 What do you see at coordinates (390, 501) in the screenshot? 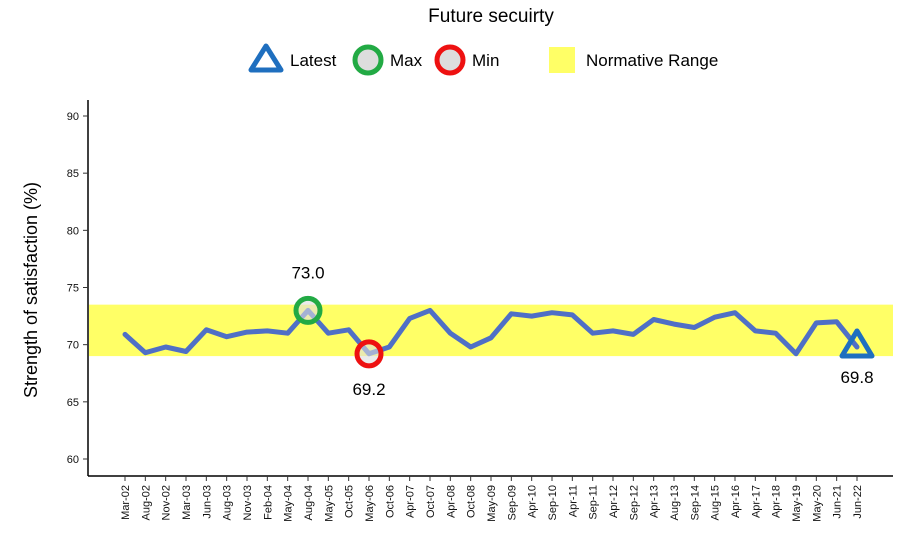
I see `x-tick-label: Oct-06` at bounding box center [390, 501].